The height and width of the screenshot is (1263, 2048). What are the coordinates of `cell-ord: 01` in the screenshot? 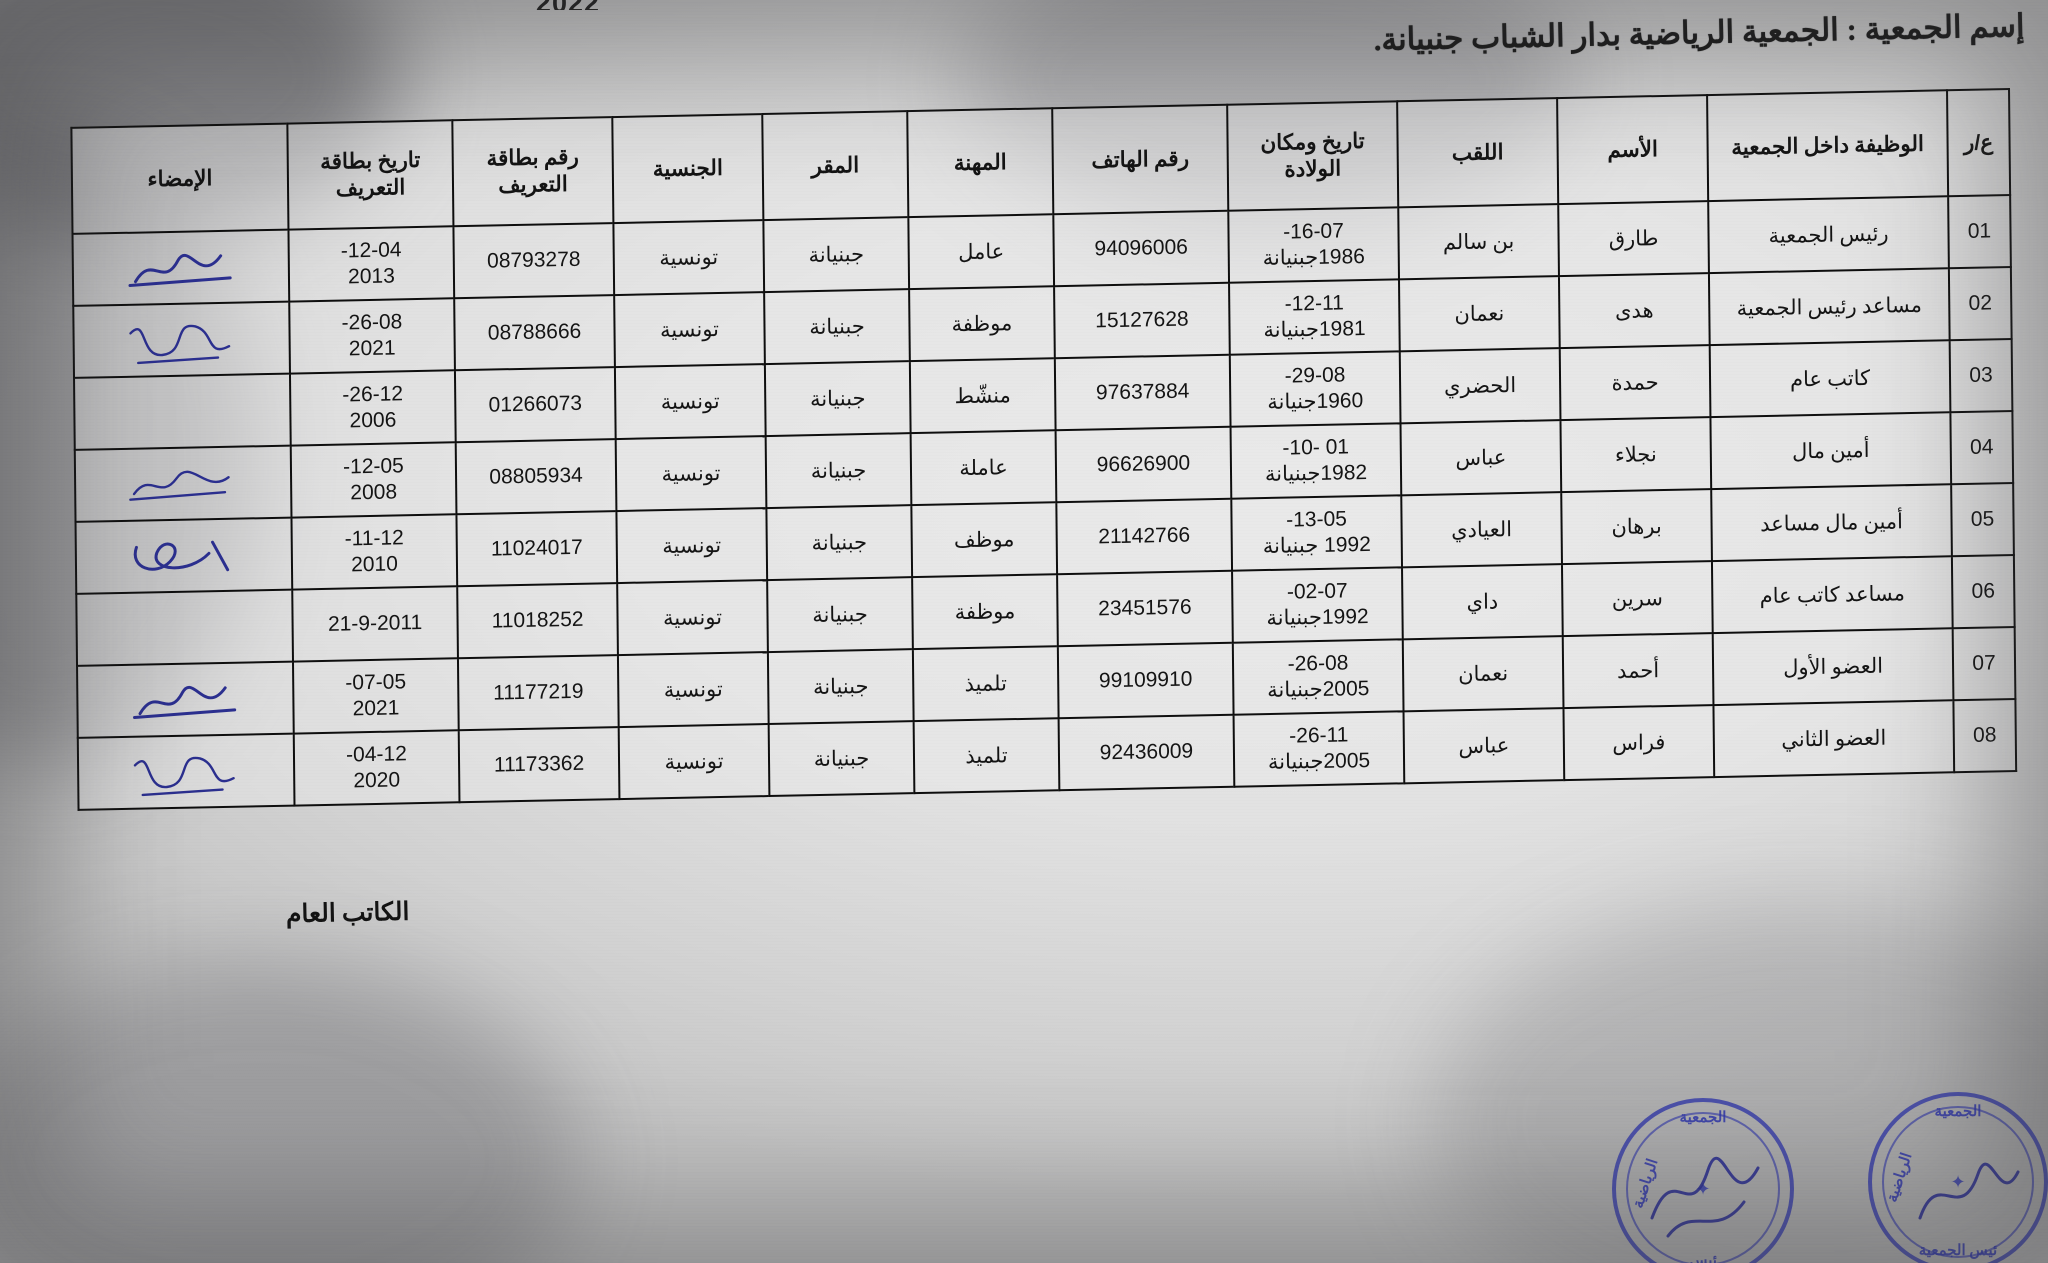 It's located at (1979, 232).